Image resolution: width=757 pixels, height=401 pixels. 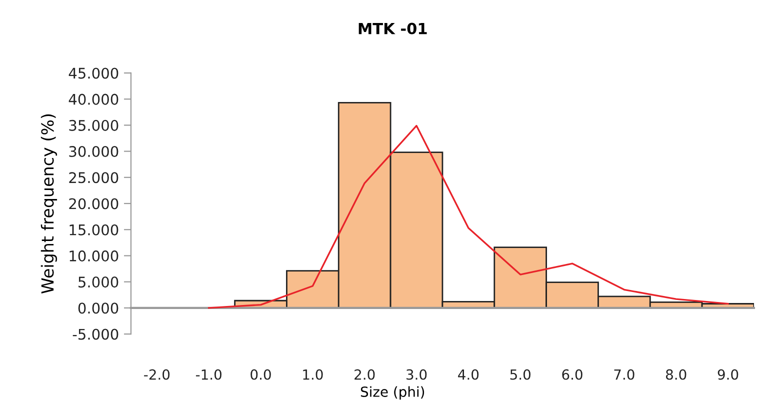 I want to click on y-axis-title: Weight frequency (%), so click(x=49, y=204).